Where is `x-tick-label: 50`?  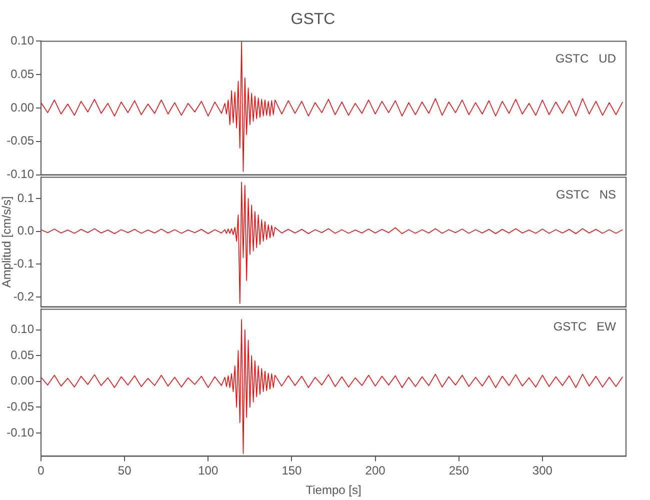
x-tick-label: 50 is located at coordinates (125, 471).